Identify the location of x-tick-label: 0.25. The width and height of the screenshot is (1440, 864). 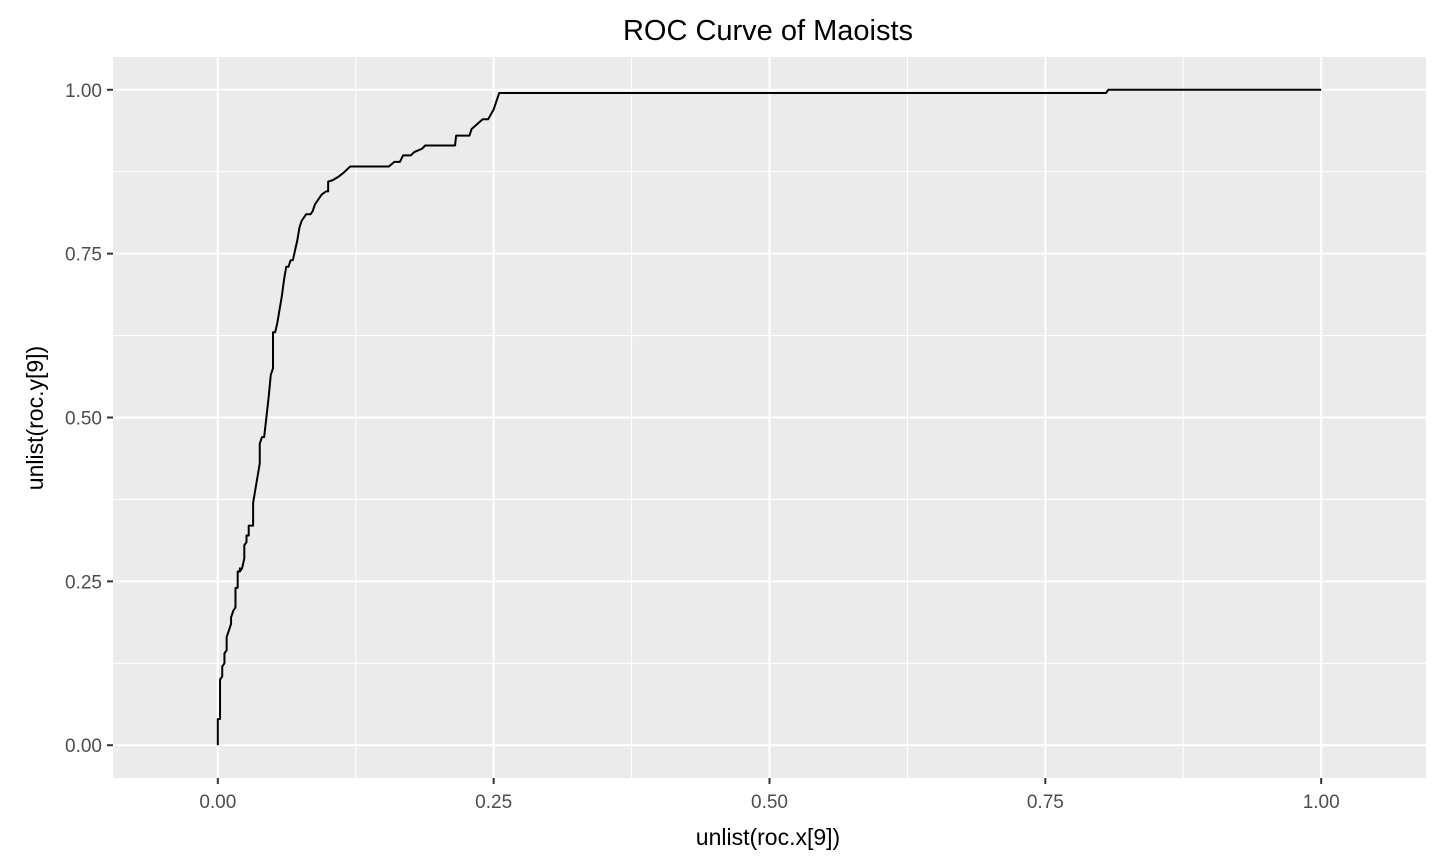
(493, 802).